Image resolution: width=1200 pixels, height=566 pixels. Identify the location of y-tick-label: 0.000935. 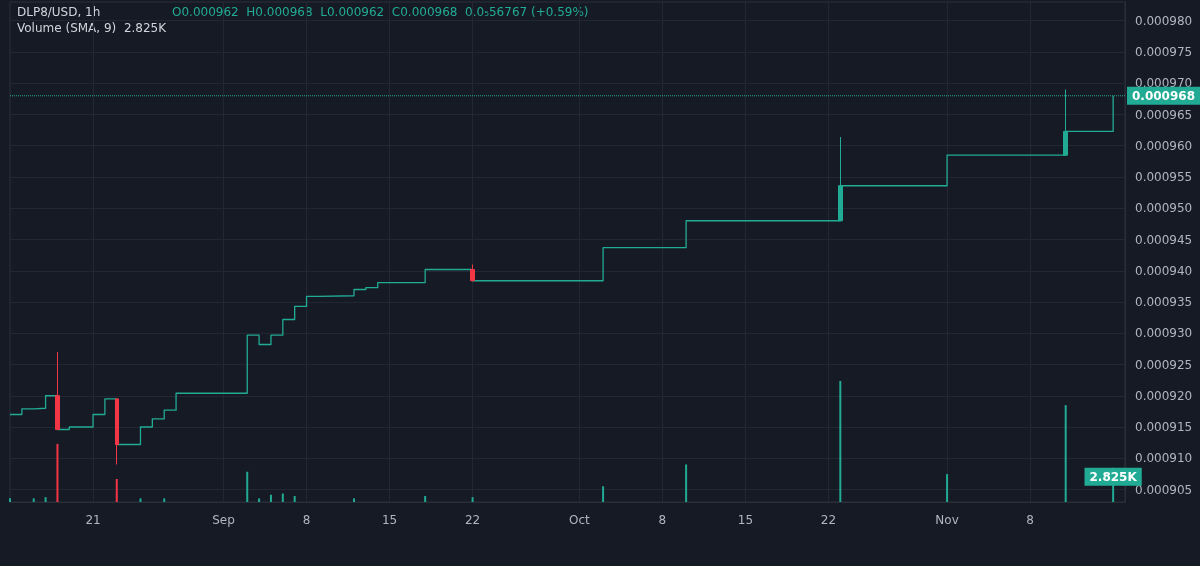
(1164, 302).